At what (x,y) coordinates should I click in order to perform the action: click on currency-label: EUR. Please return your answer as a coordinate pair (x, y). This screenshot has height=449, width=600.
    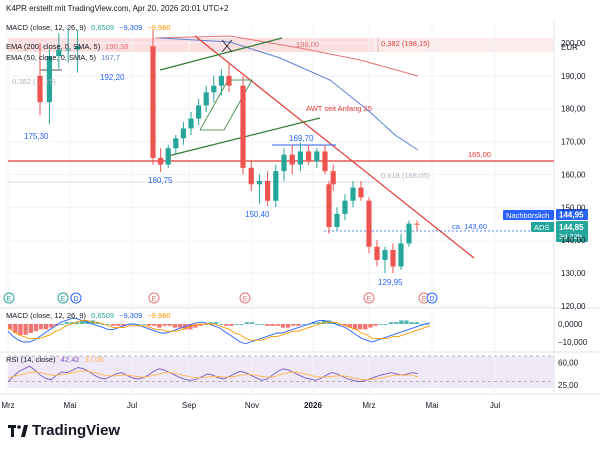
    Looking at the image, I should click on (569, 47).